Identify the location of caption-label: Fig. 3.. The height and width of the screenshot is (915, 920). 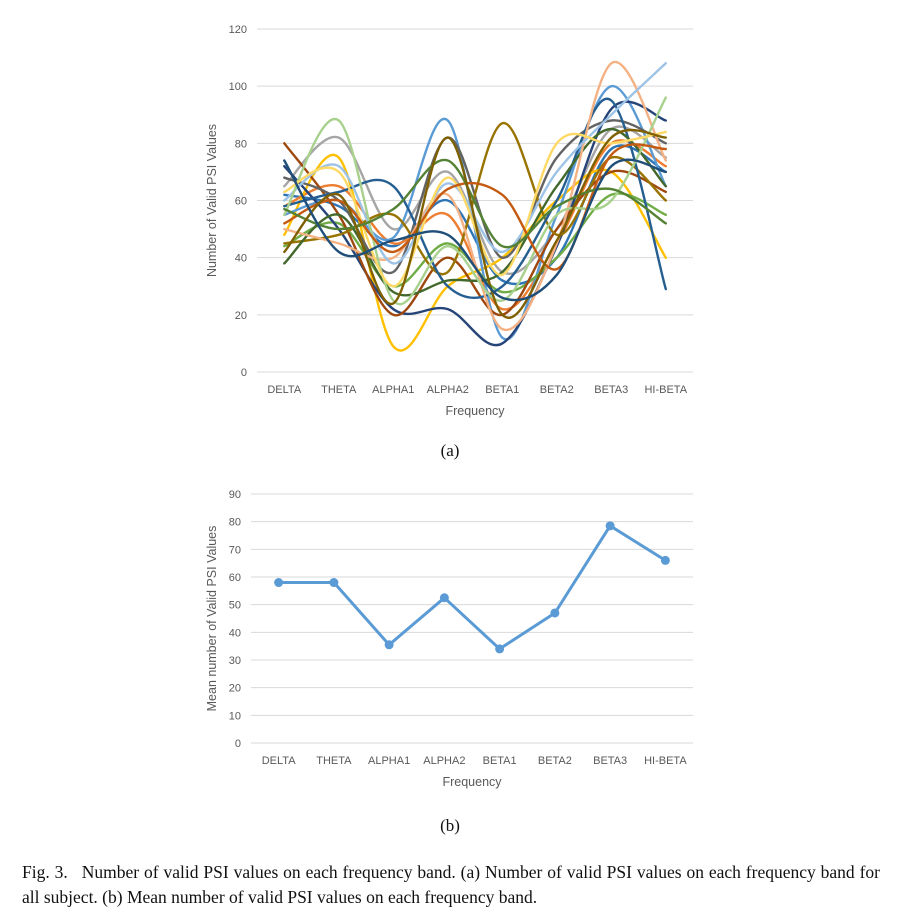
(45, 872).